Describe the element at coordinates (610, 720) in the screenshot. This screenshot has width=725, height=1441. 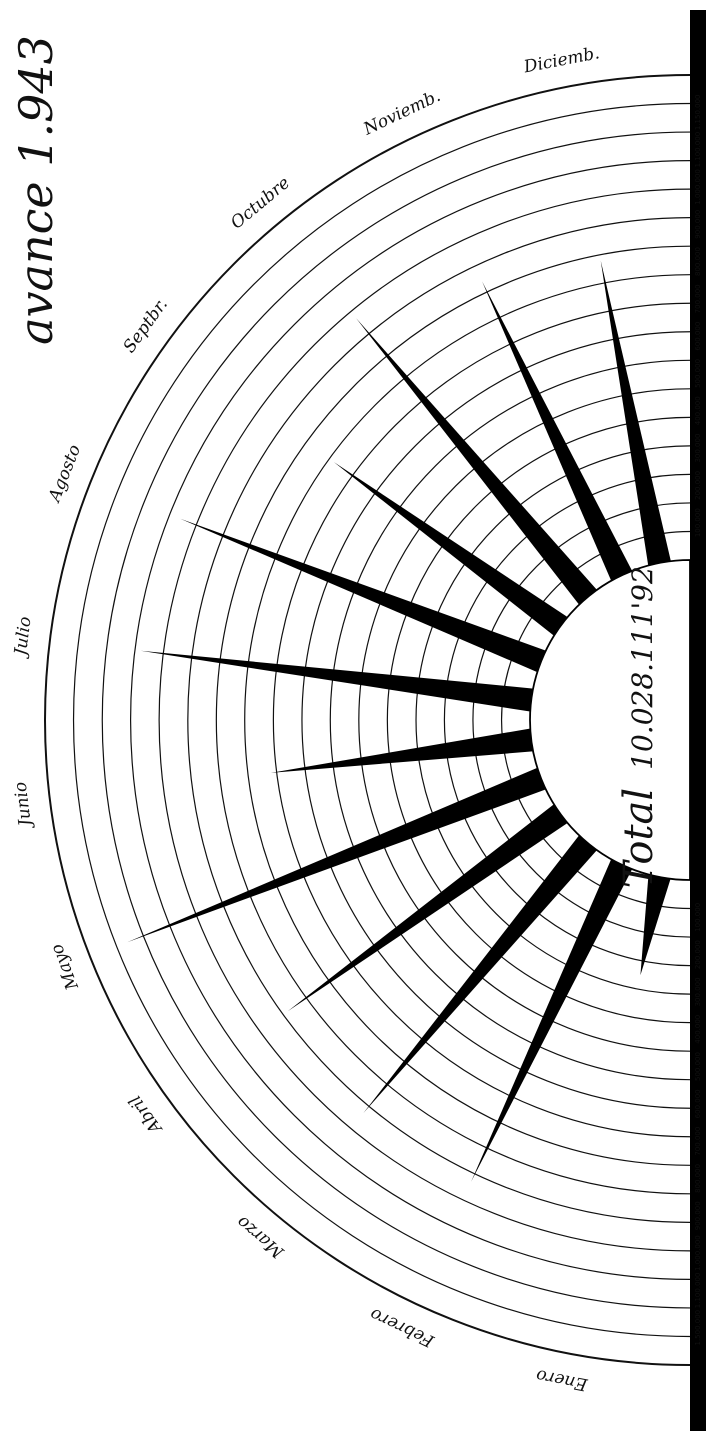
I see `center-total-disc` at that location.